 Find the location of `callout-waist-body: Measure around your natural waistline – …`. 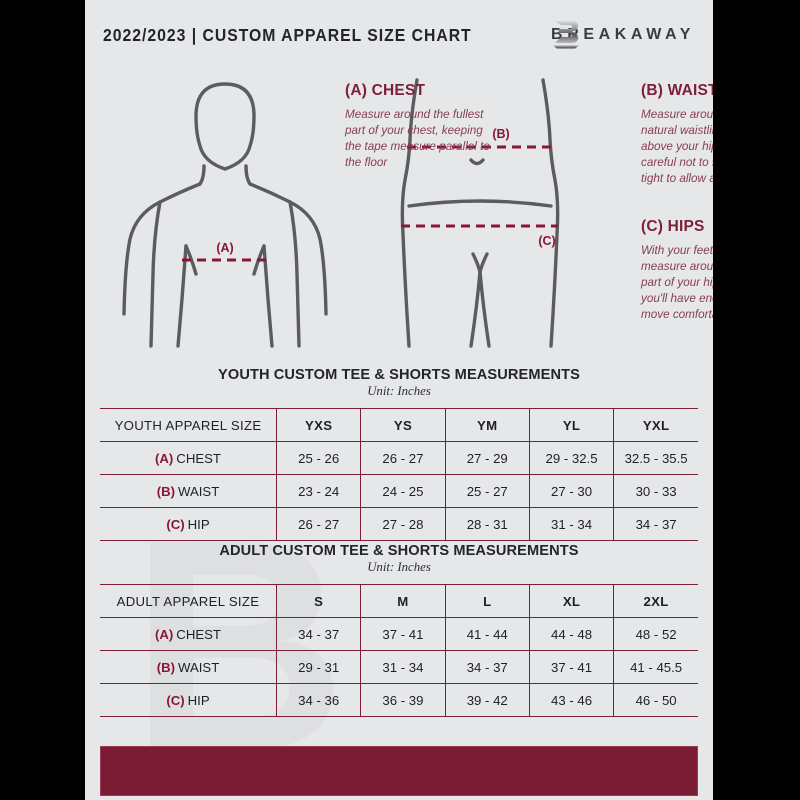

callout-waist-body: Measure around your natural waistline – … is located at coordinates (677, 147).